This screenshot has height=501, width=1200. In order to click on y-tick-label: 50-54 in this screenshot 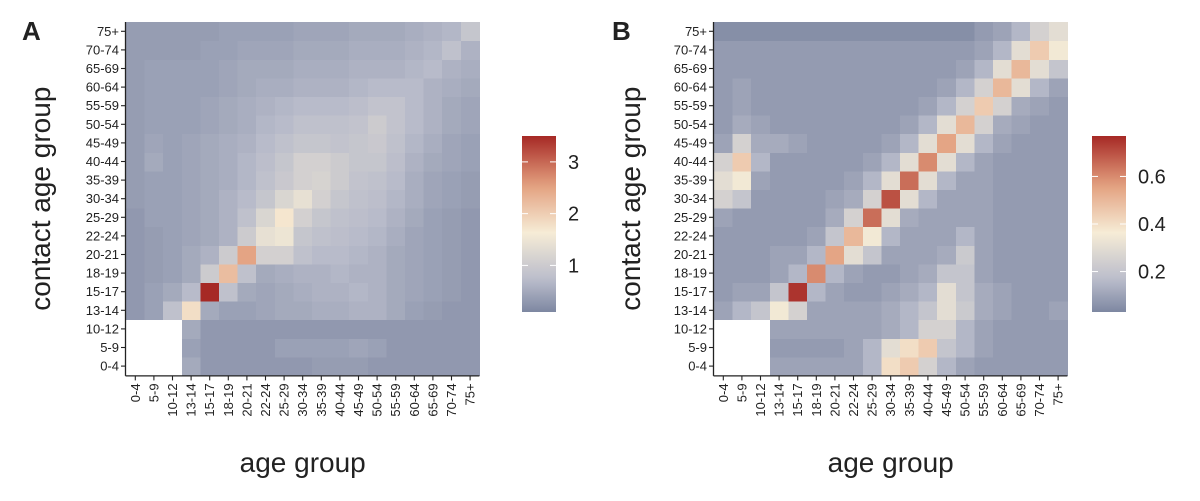, I will do `click(690, 124)`.